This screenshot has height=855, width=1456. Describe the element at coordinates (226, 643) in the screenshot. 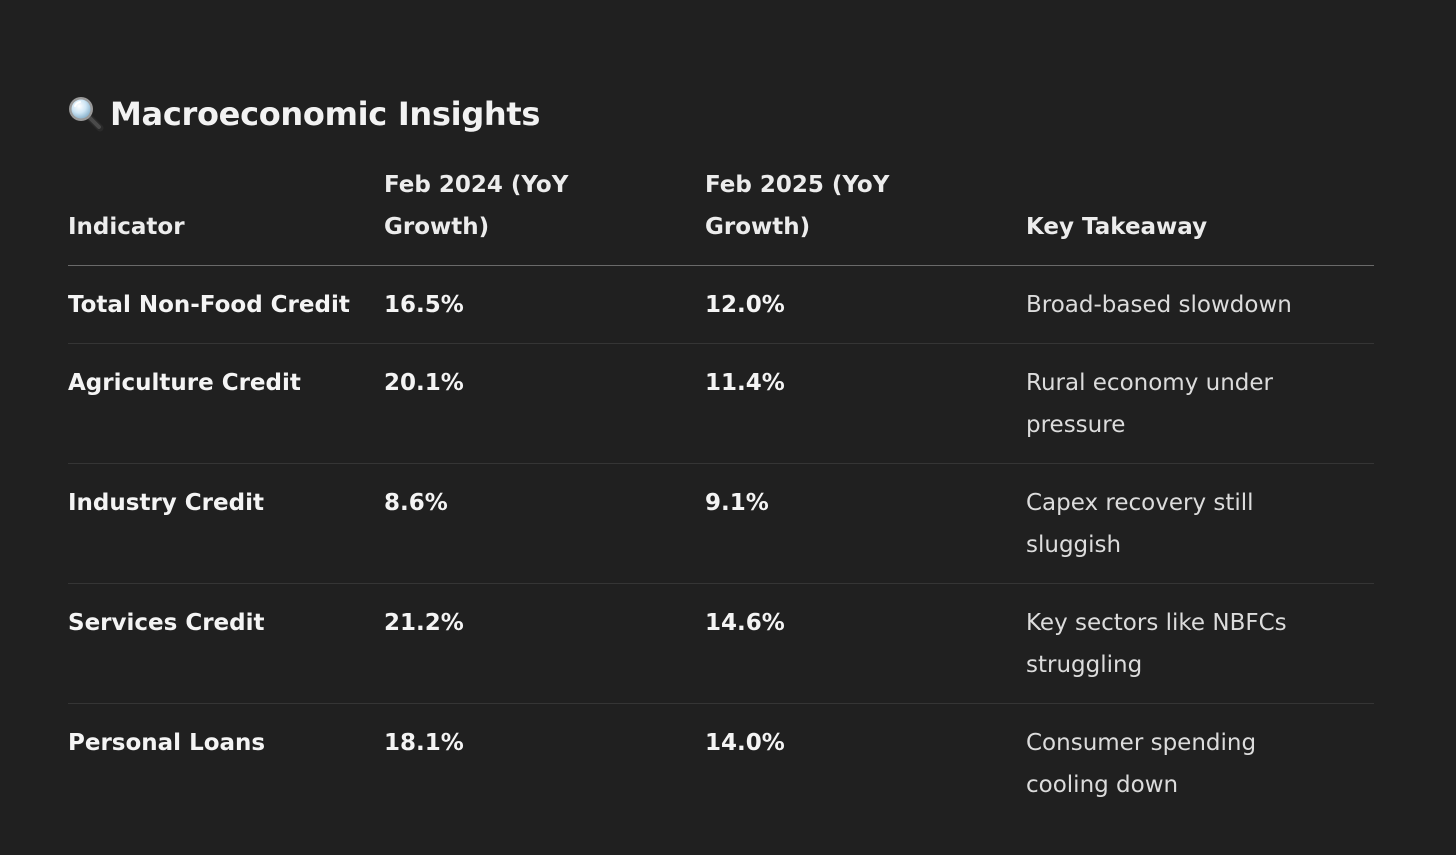

I see `indicator-cell: Services Credit` at that location.